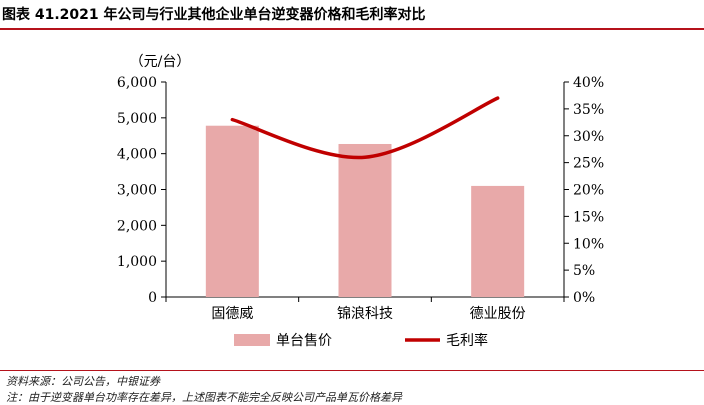 The width and height of the screenshot is (704, 405). I want to click on legend-swatch-bar, so click(252, 340).